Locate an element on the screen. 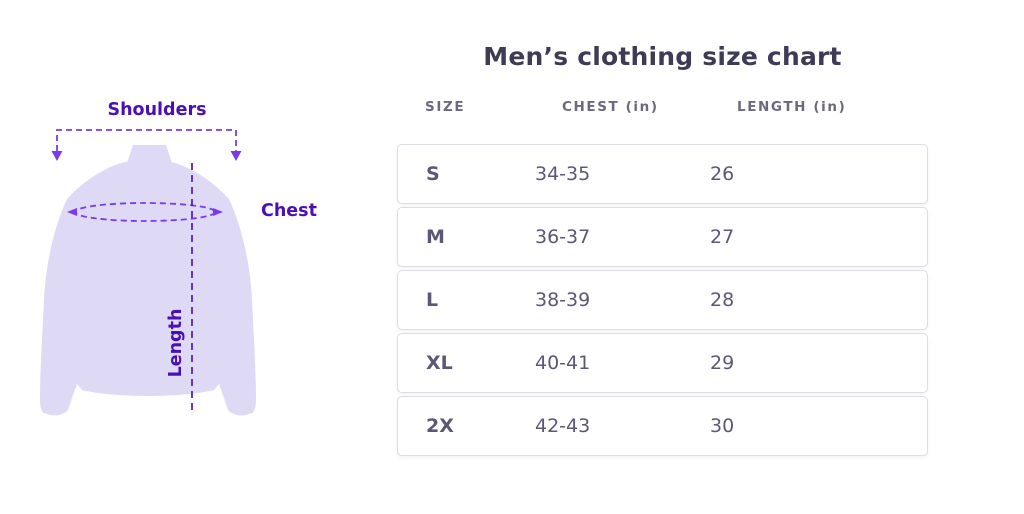  length-label: Length is located at coordinates (176, 343).